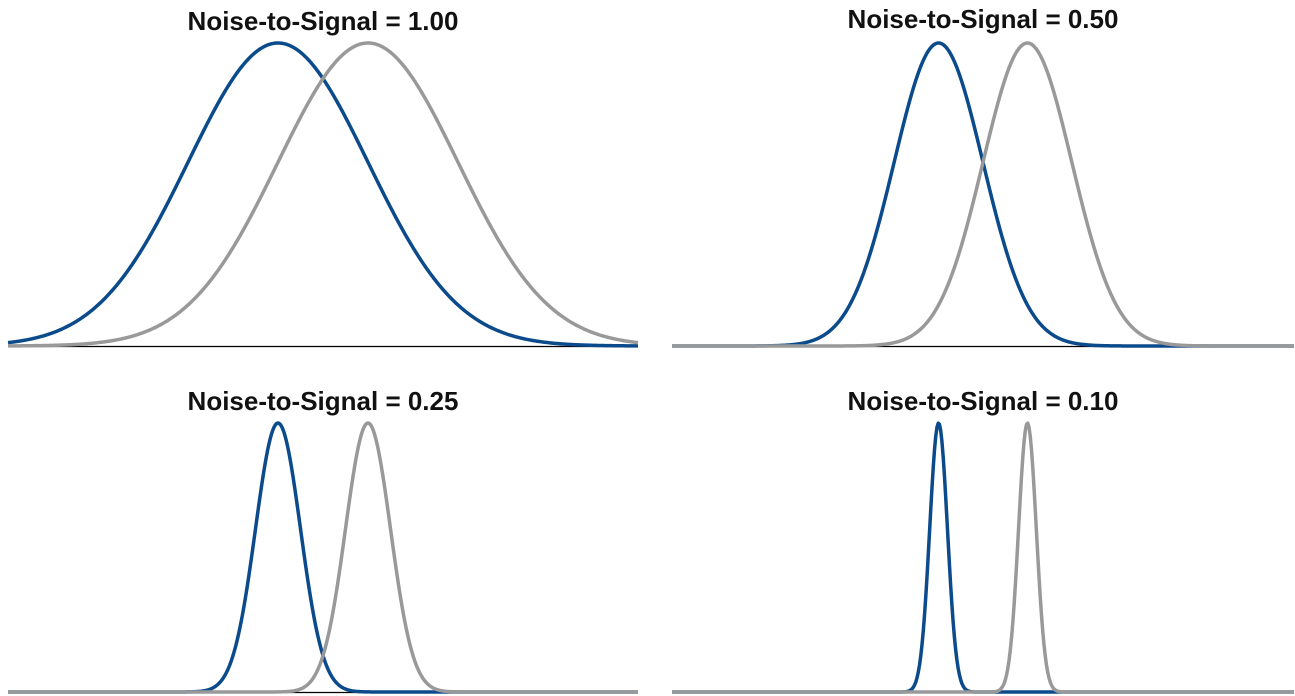 The image size is (1295, 696). What do you see at coordinates (983, 401) in the screenshot?
I see `chart-title: Noise-to-Signal = 0.10` at bounding box center [983, 401].